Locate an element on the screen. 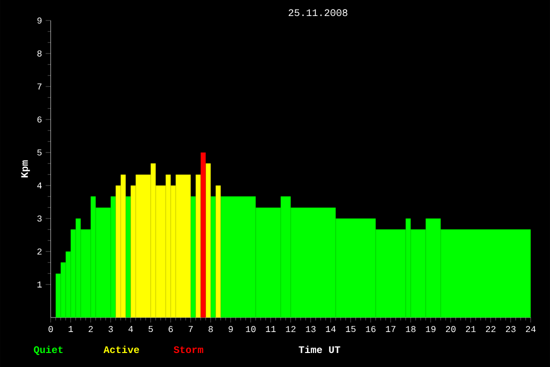 This screenshot has height=367, width=550. x-tick-label: 4 is located at coordinates (130, 329).